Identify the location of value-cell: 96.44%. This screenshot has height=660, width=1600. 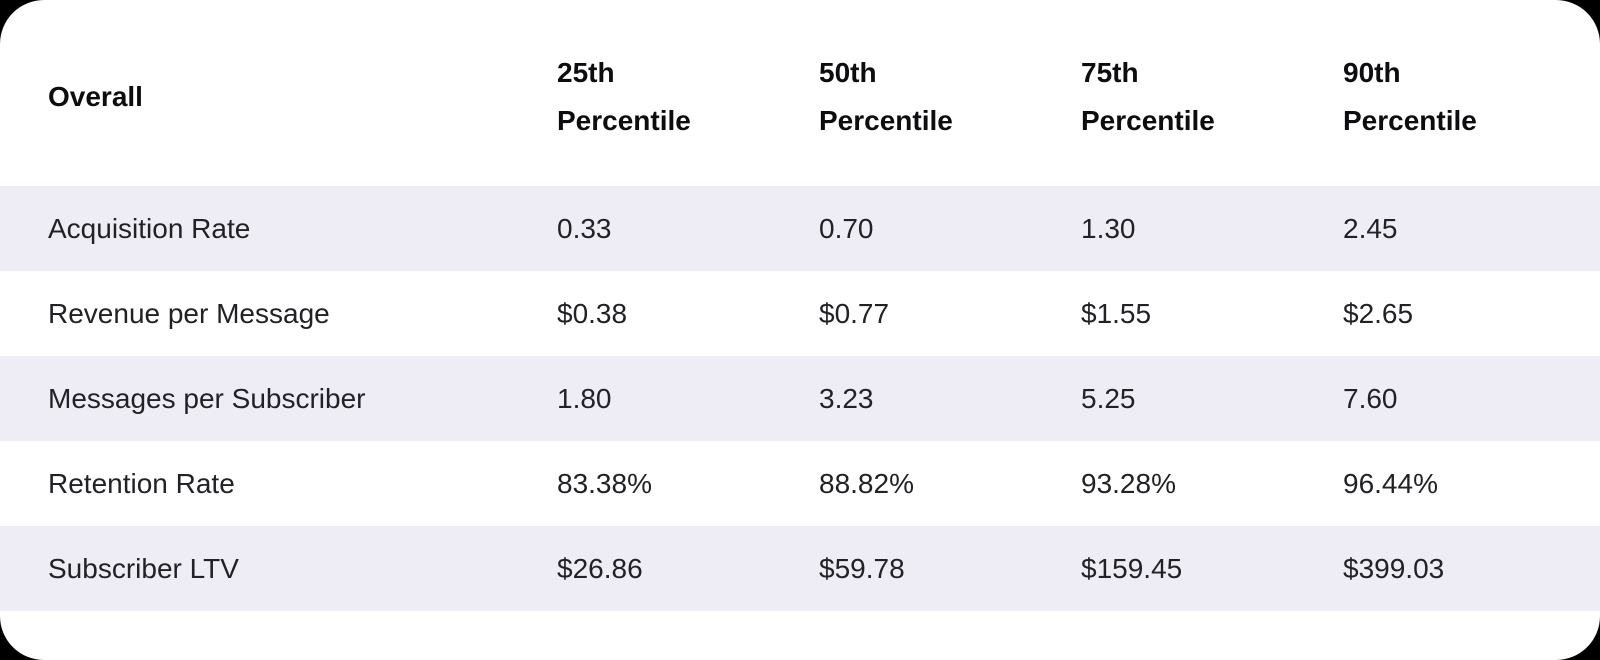
(1390, 483).